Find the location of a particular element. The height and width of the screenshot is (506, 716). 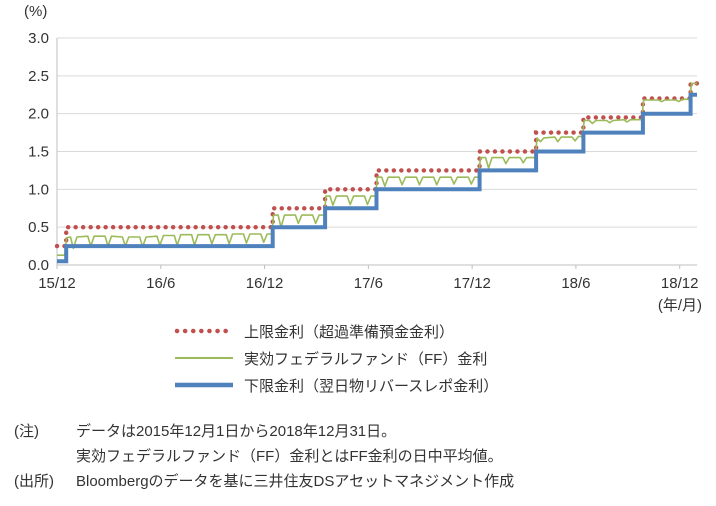

legend-item-upper-limit: 上限金利（超過準備預金金利） is located at coordinates (335, 331).